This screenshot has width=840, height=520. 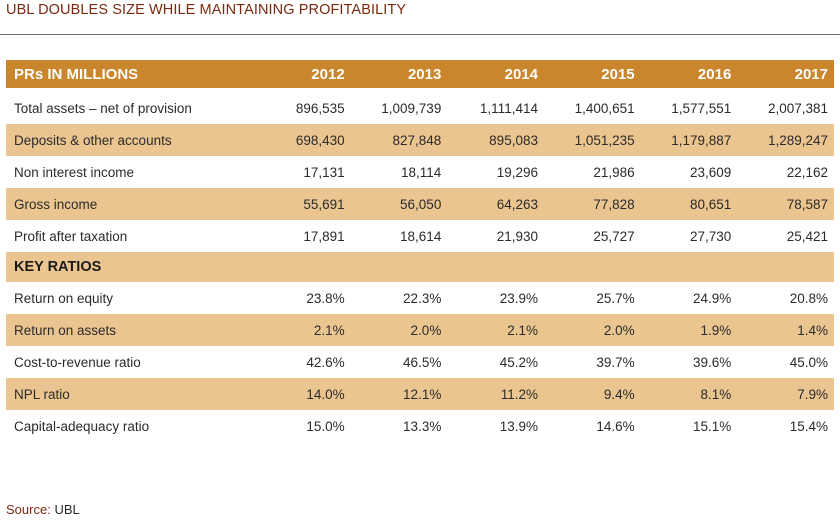 What do you see at coordinates (508, 108) in the screenshot?
I see `cell-value: 1,111,414` at bounding box center [508, 108].